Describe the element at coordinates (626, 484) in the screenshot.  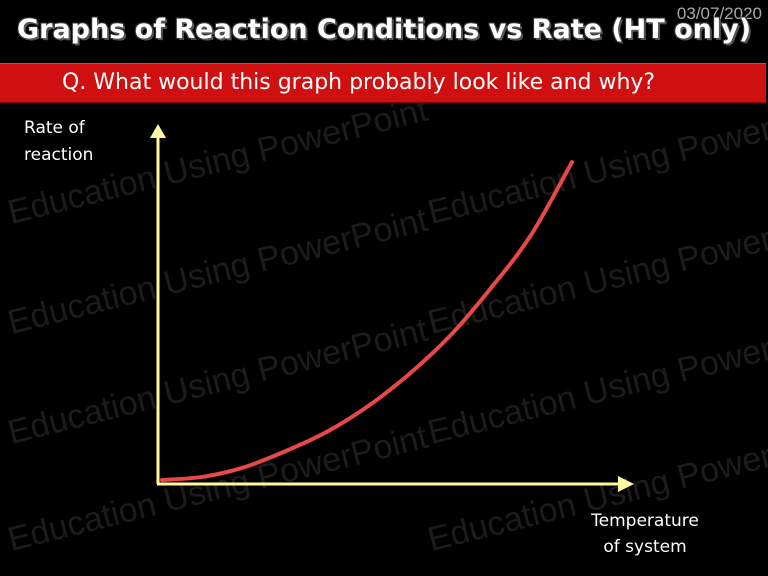
I see `x-axis-arrowhead` at that location.